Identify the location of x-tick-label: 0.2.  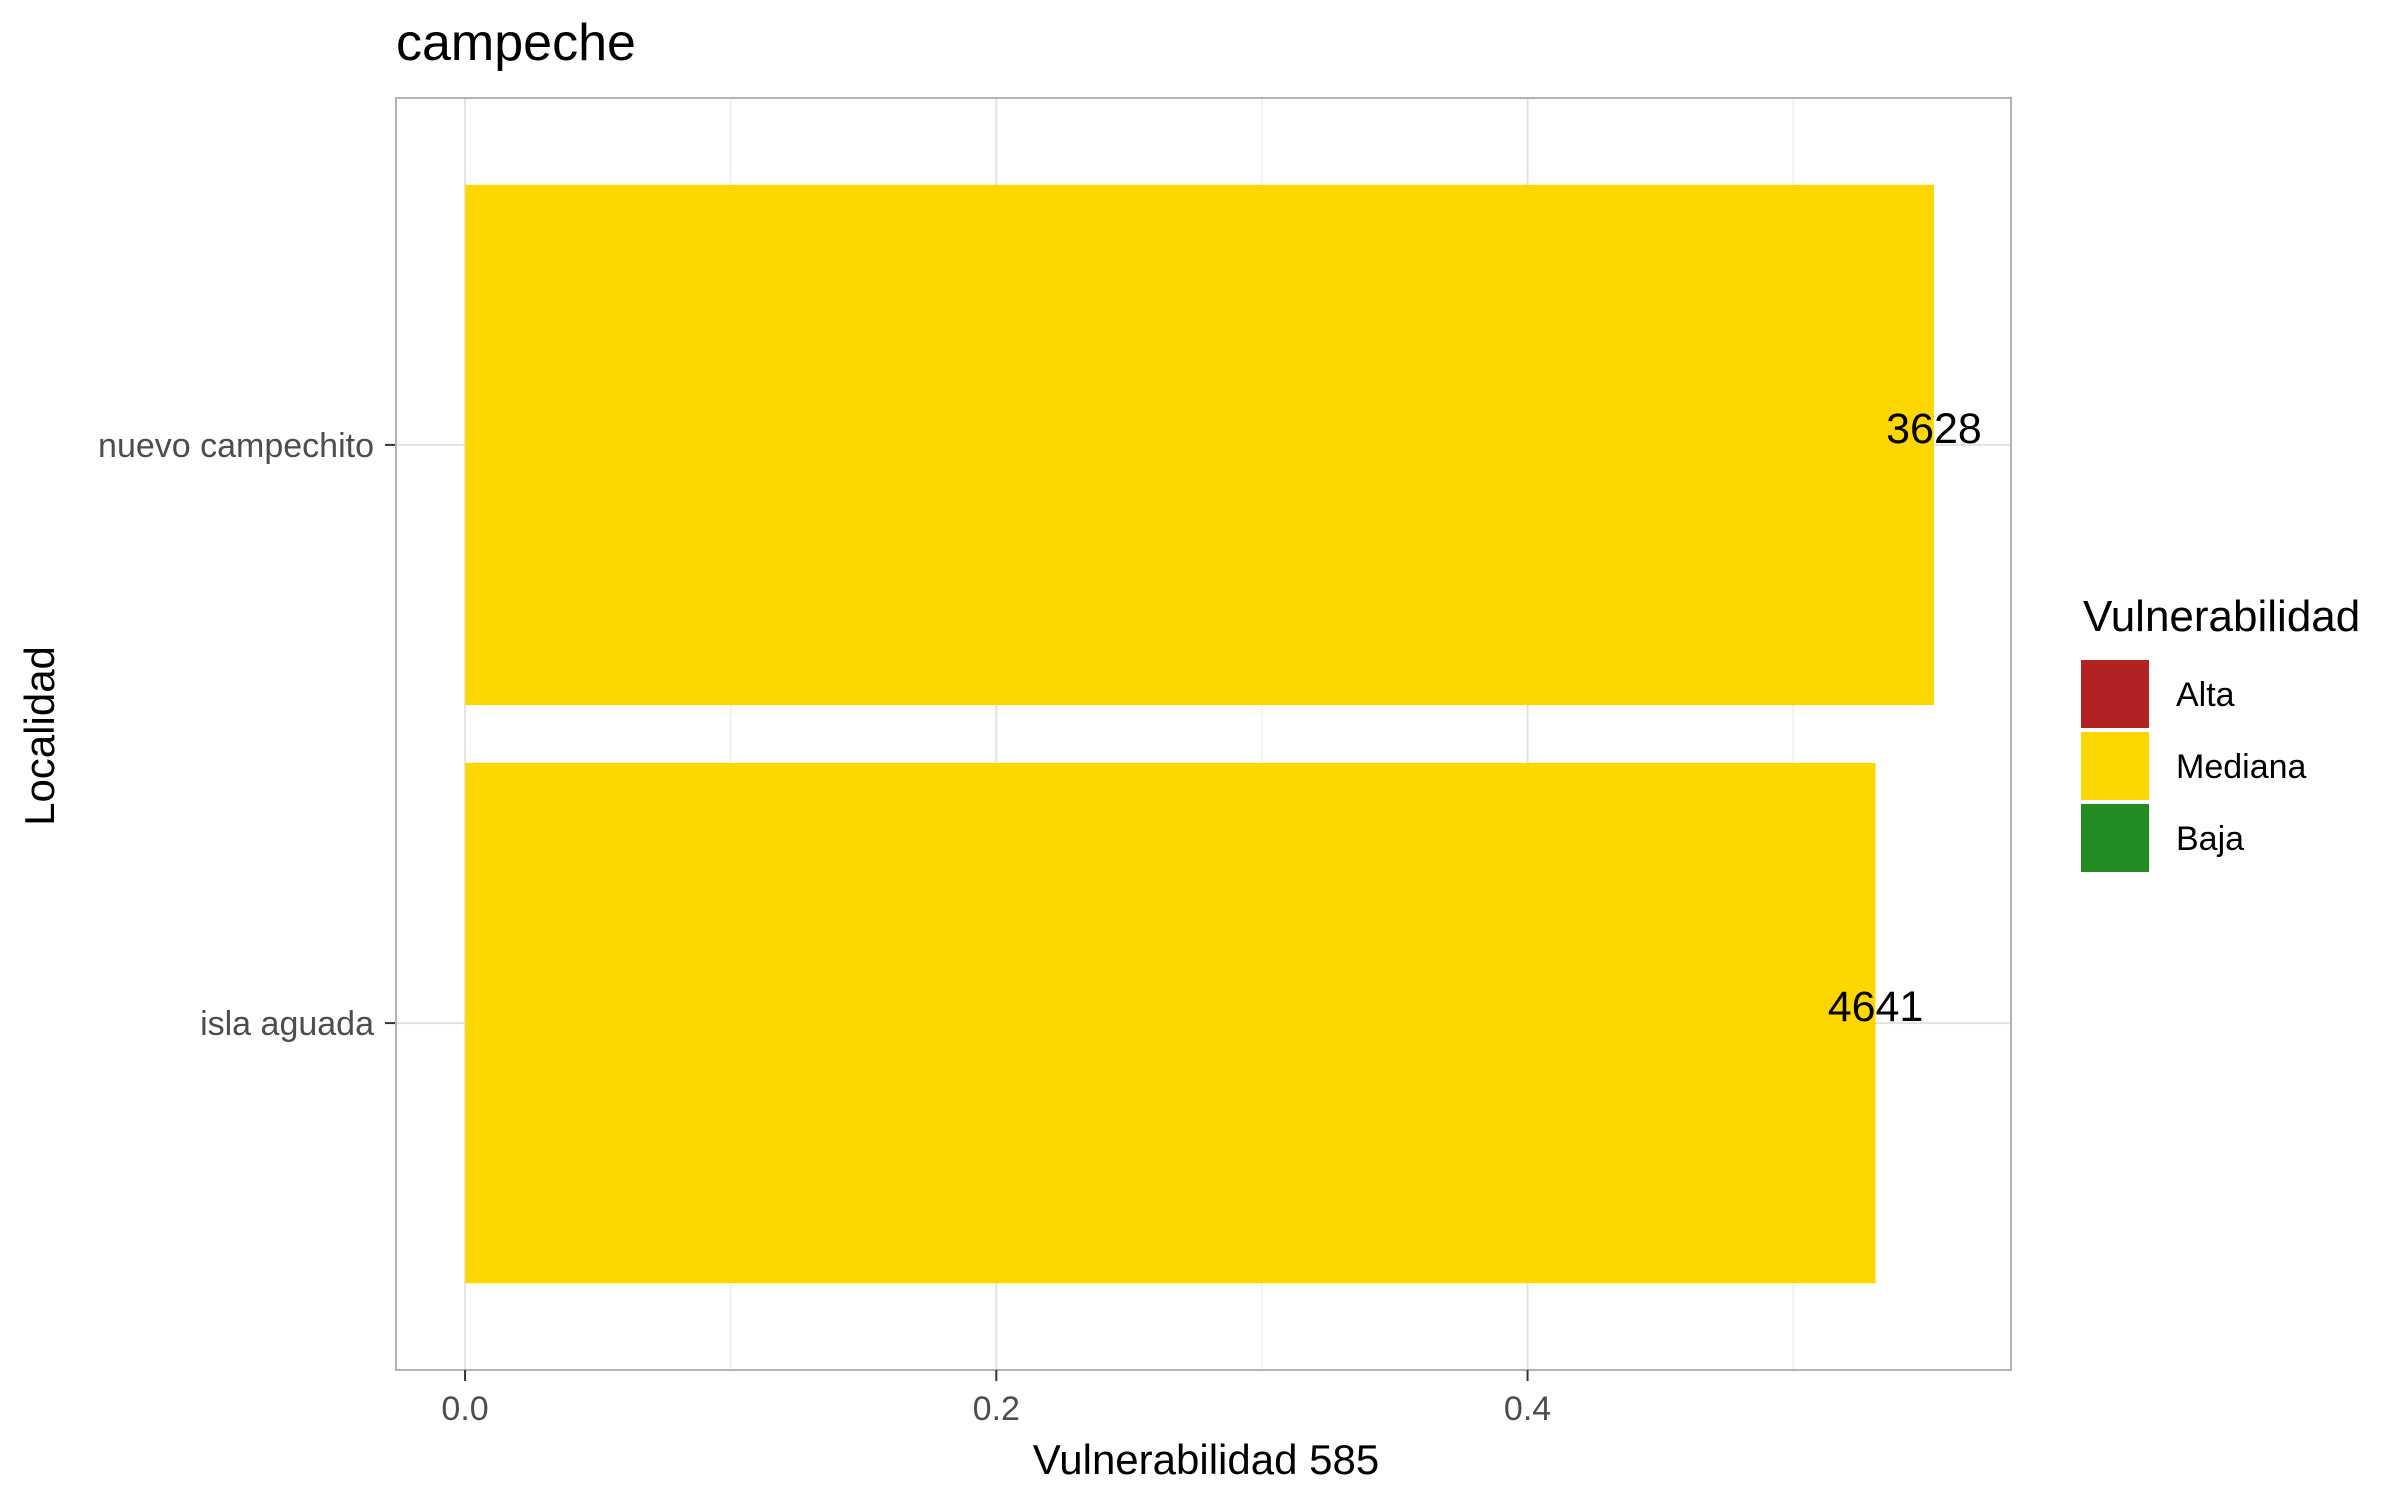
(996, 1409).